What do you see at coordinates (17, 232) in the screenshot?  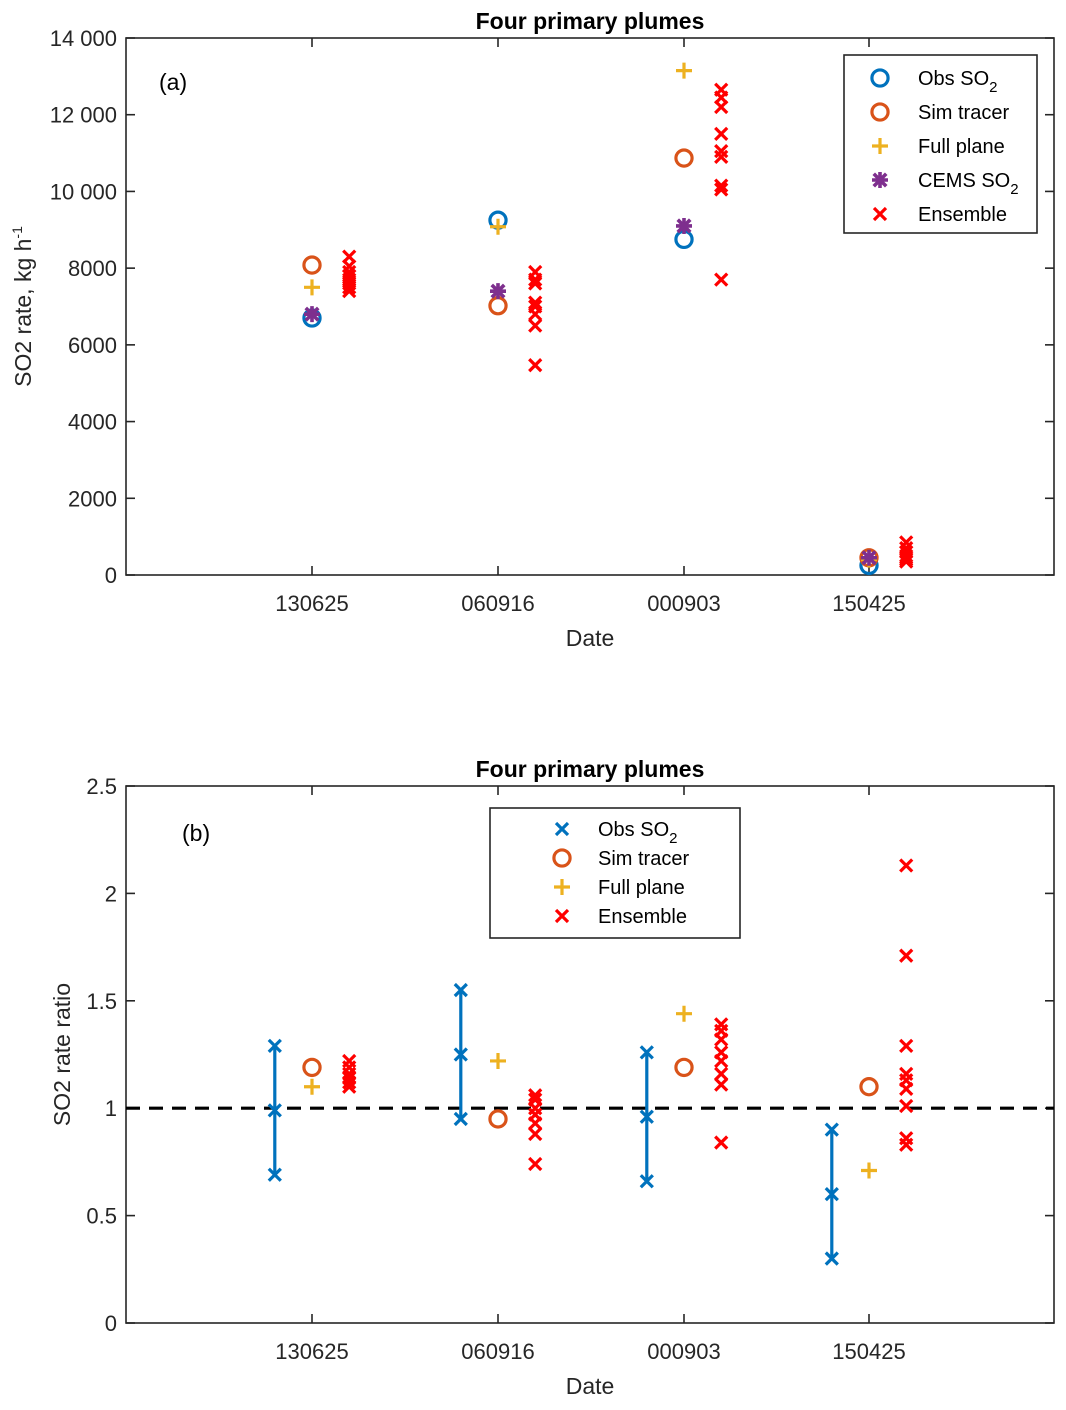 I see `y-axis-label-superscript: -1` at bounding box center [17, 232].